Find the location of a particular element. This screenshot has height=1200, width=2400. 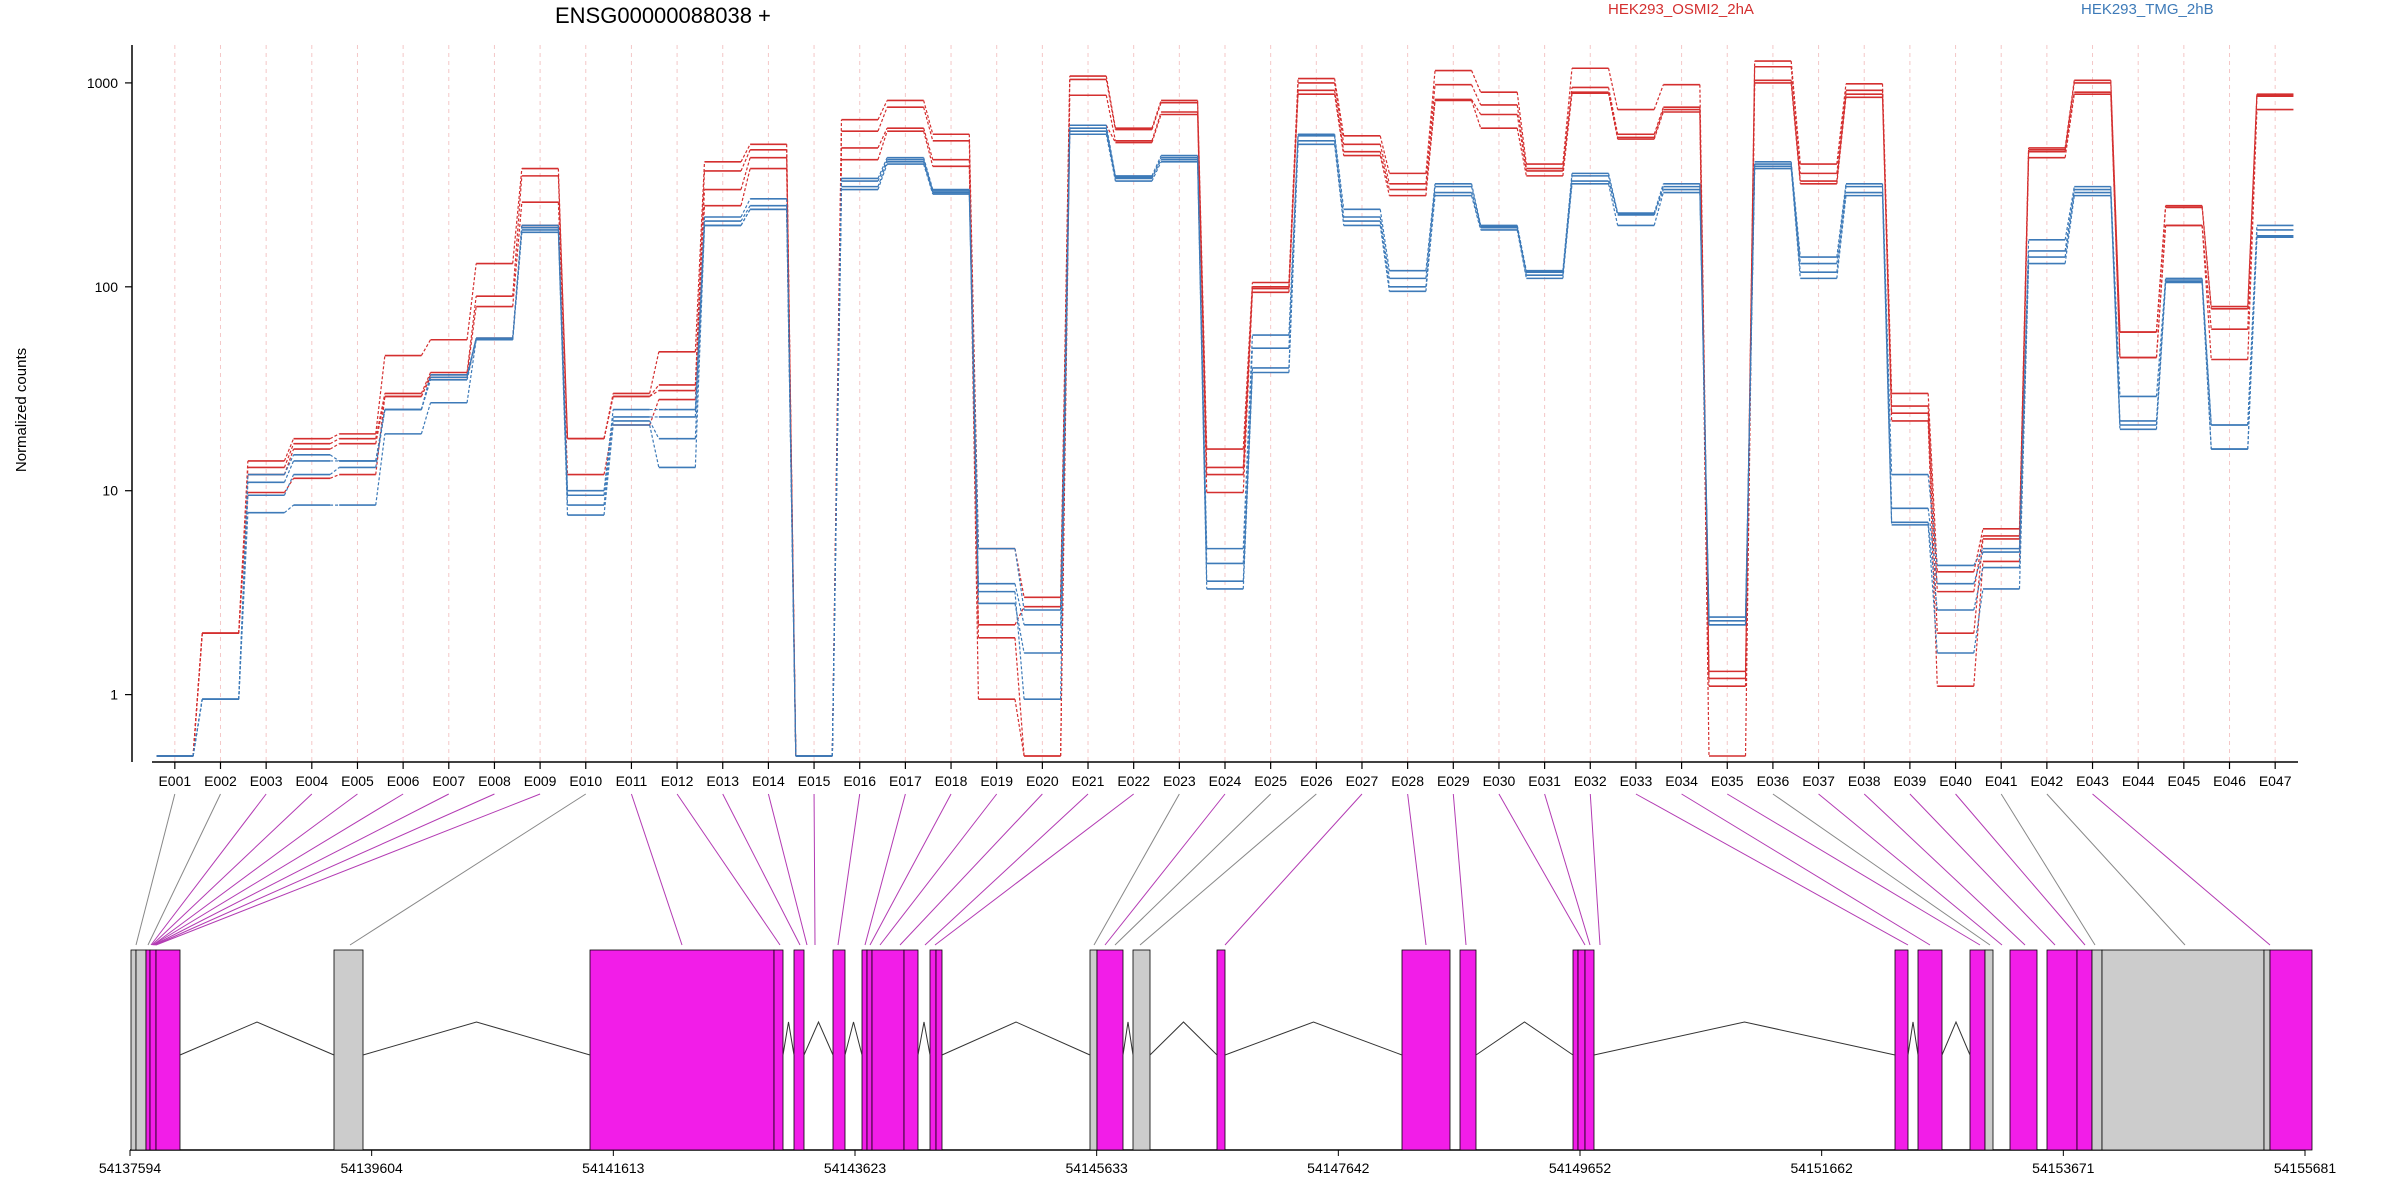

x-tick-label-E033: E033 is located at coordinates (1636, 781).